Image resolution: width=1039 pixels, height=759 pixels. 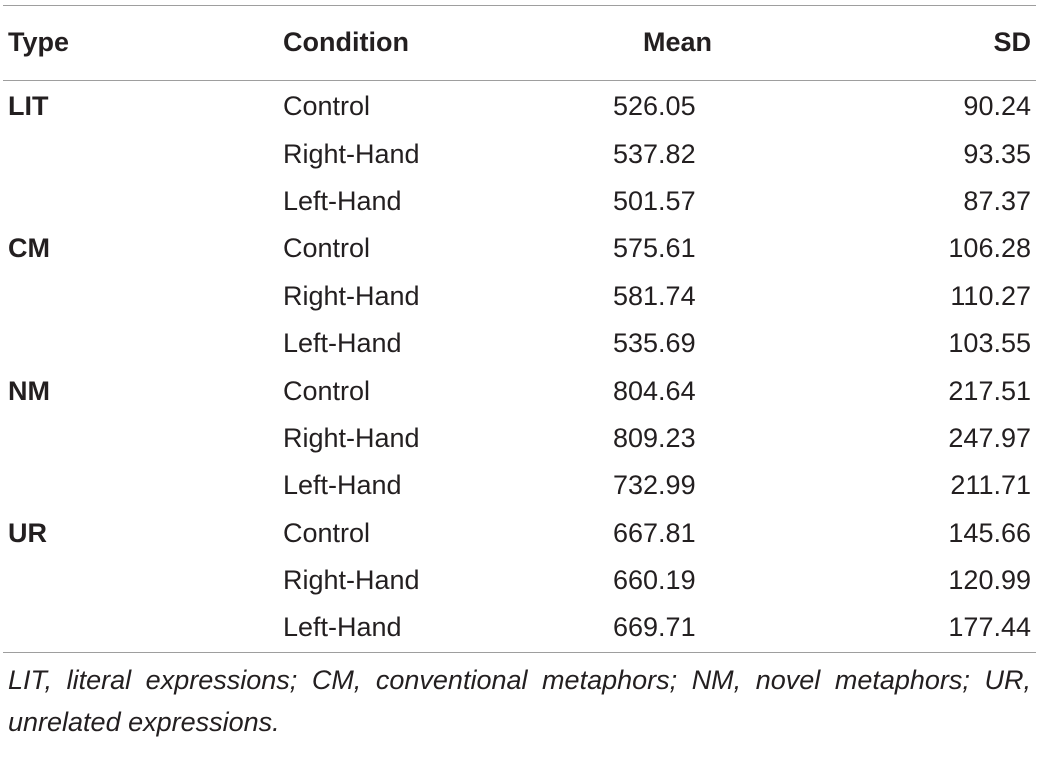 I want to click on cell-mean: 660.19, so click(x=654, y=580).